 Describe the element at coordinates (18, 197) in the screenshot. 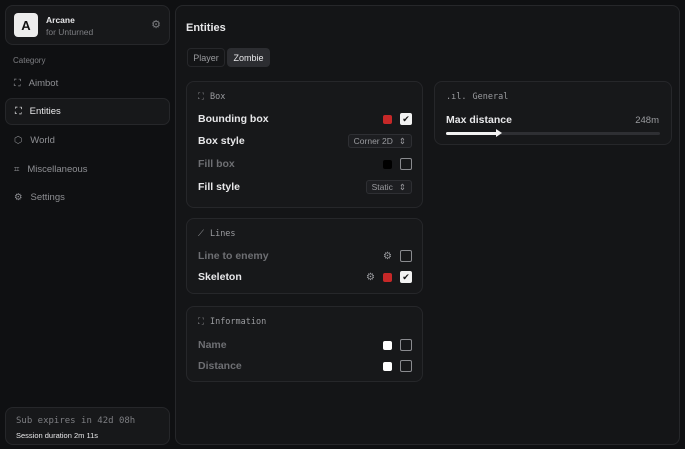

I see `gear-icon: ⚙` at that location.